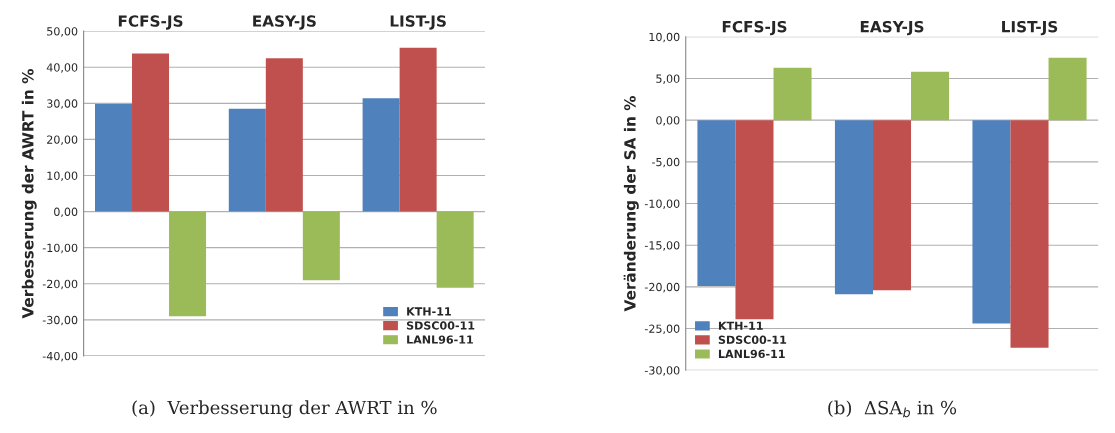 This screenshot has height=433, width=1115. Describe the element at coordinates (60, 356) in the screenshot. I see `y-tick-label: -40,00` at that location.